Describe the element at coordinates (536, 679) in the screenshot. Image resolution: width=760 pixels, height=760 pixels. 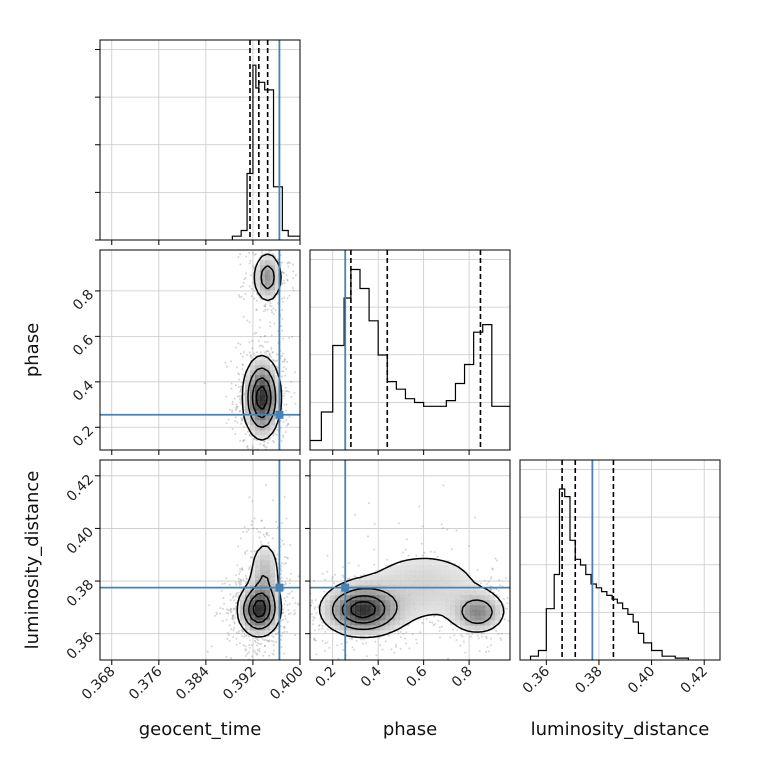
I see `tick-label-x: 0.36` at that location.